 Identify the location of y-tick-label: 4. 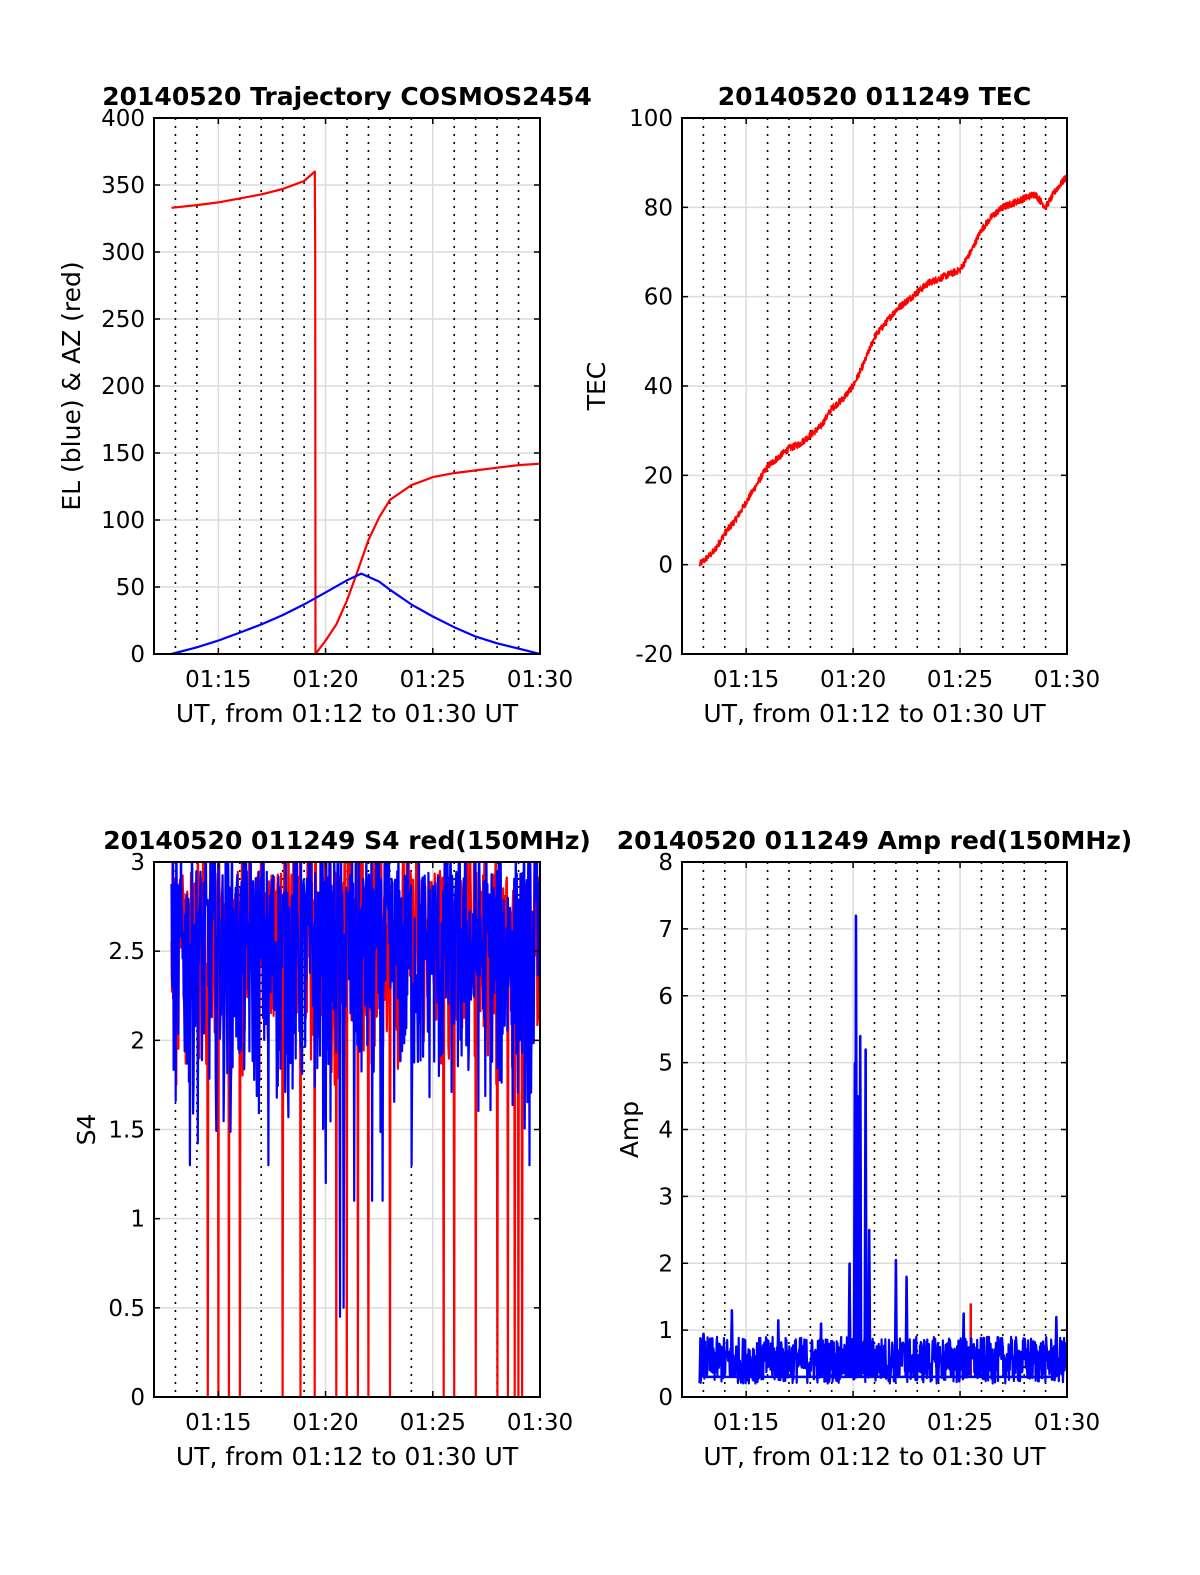
(665, 1131).